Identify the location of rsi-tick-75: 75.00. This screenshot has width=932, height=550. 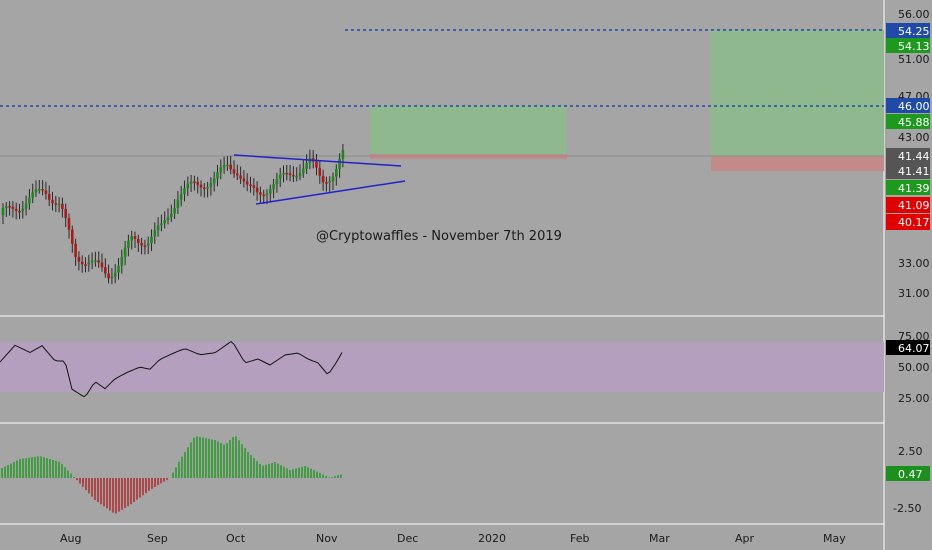
(914, 336).